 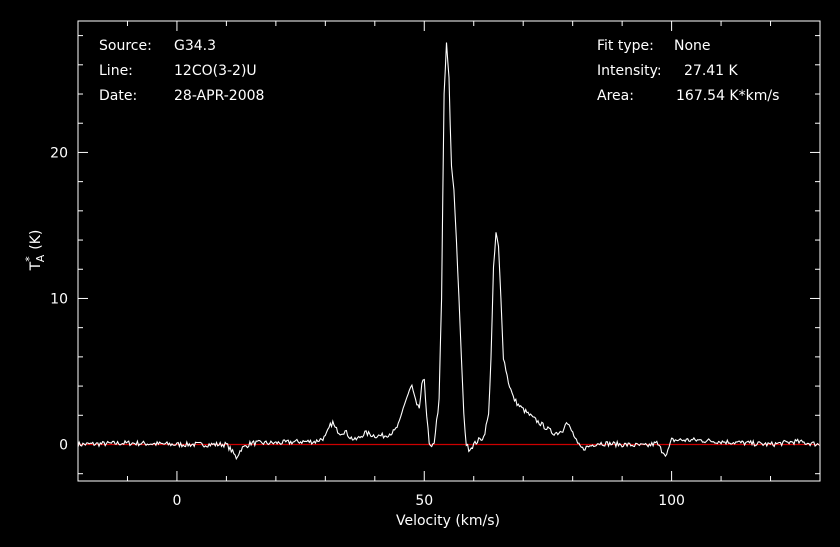 I want to click on intensity-value: 27.41 K, so click(x=711, y=71).